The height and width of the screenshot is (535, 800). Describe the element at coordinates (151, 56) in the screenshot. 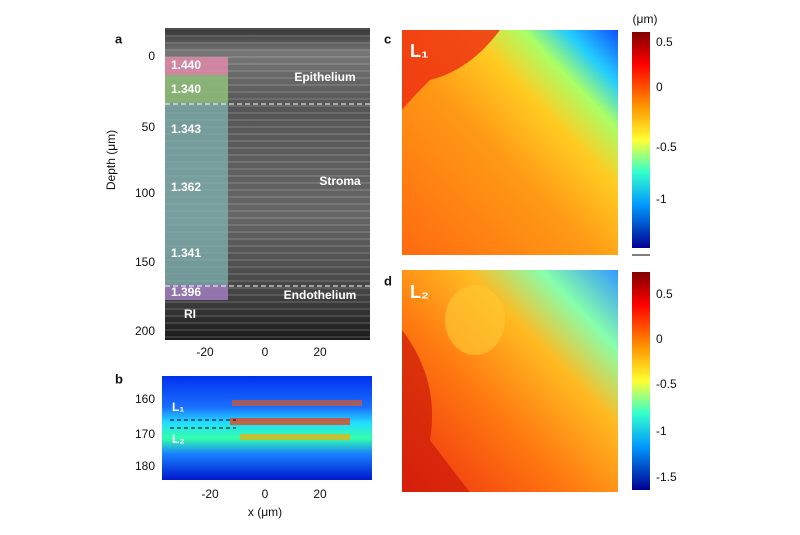

I see `y-tick-label: 0` at that location.